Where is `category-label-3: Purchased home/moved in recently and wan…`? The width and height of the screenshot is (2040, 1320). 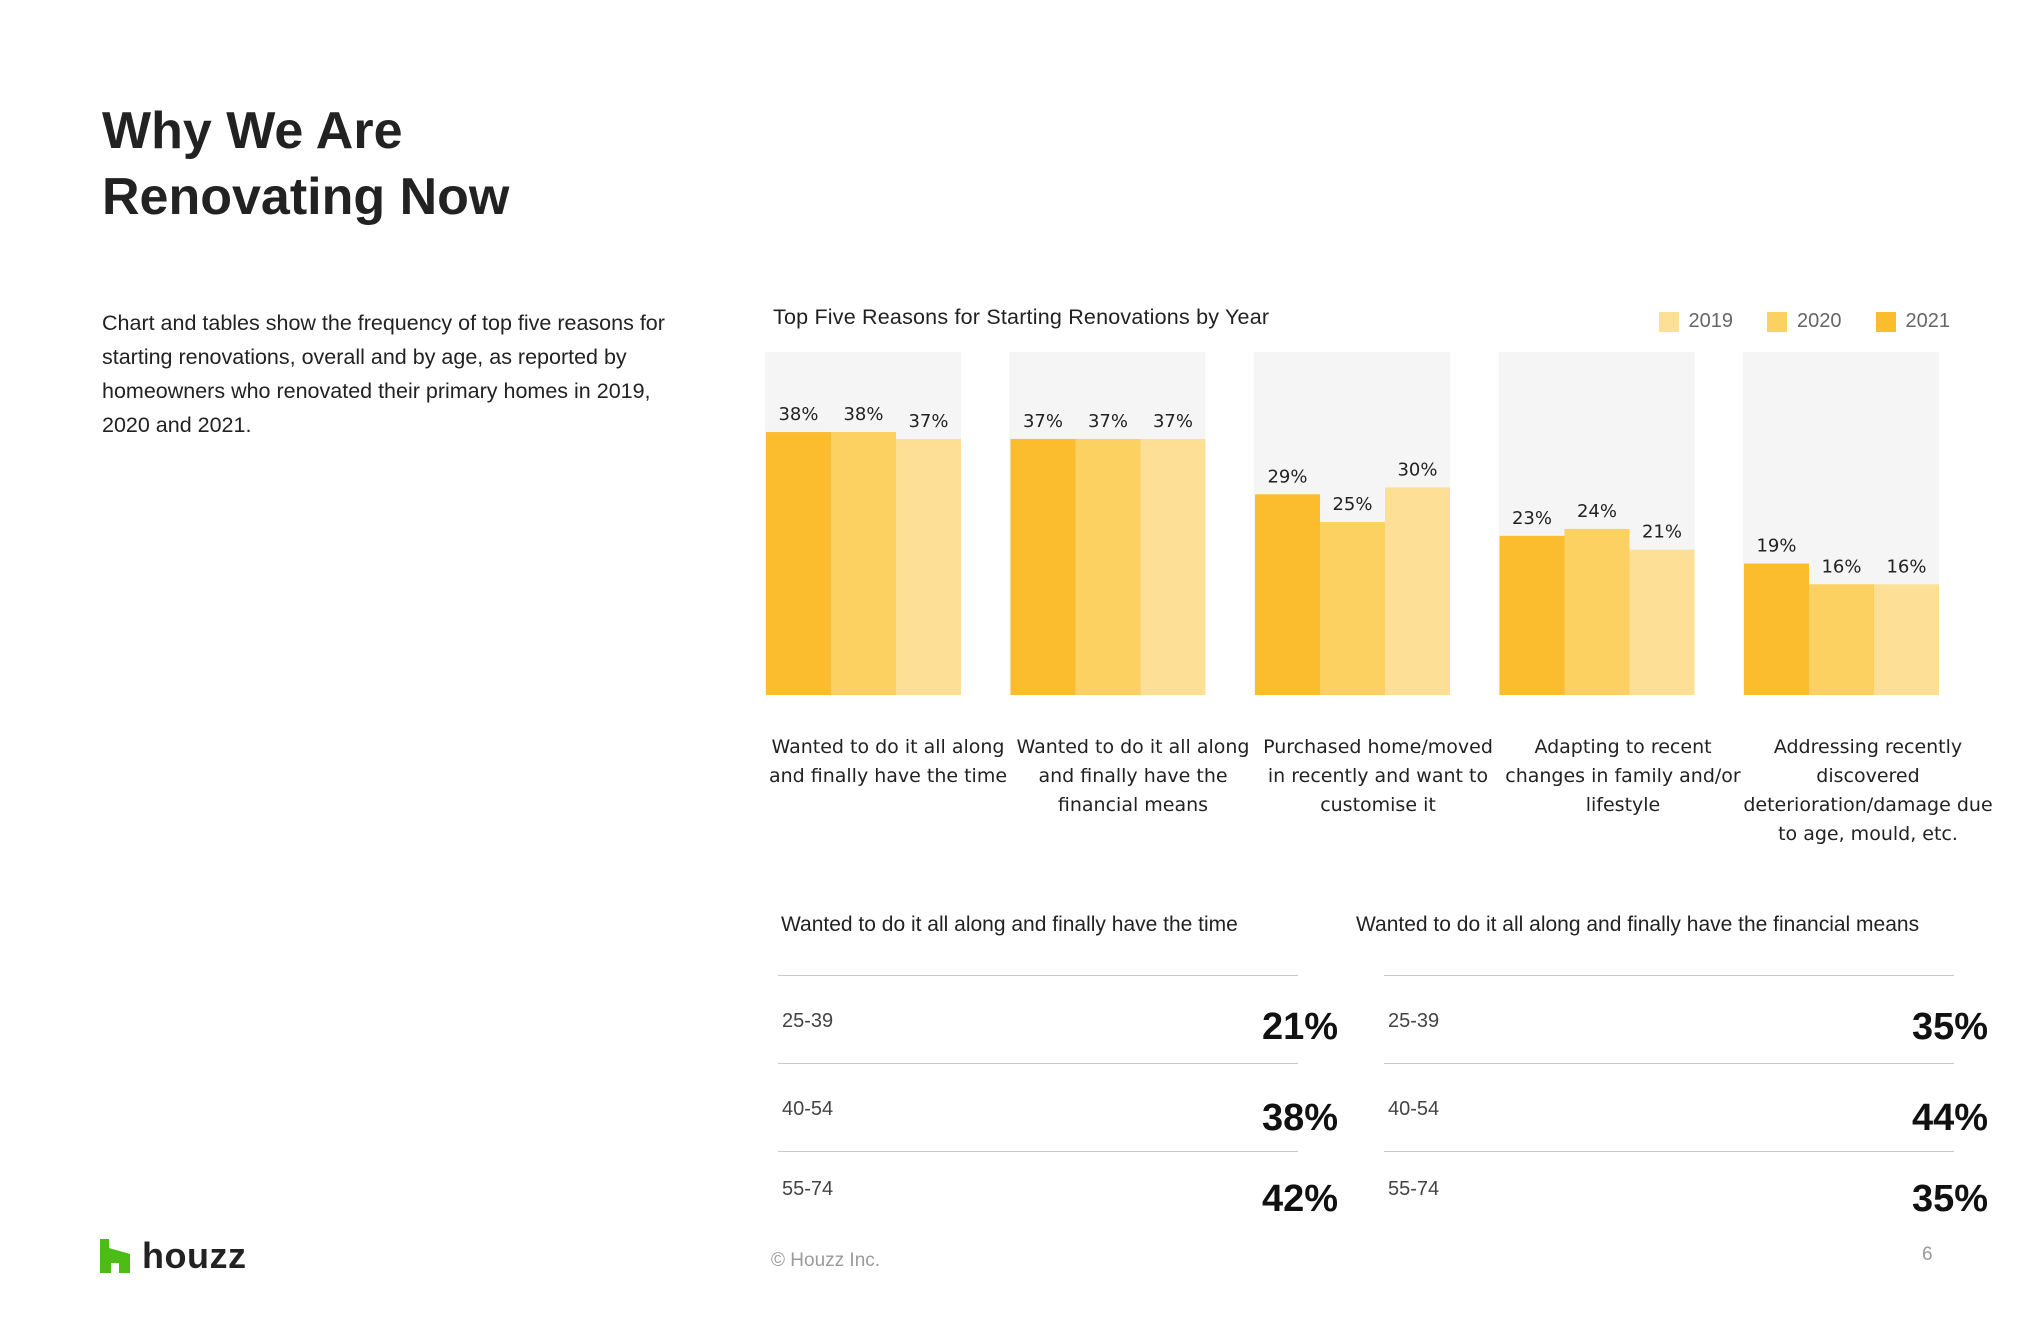 category-label-3: Purchased home/moved in recently and wan… is located at coordinates (1378, 776).